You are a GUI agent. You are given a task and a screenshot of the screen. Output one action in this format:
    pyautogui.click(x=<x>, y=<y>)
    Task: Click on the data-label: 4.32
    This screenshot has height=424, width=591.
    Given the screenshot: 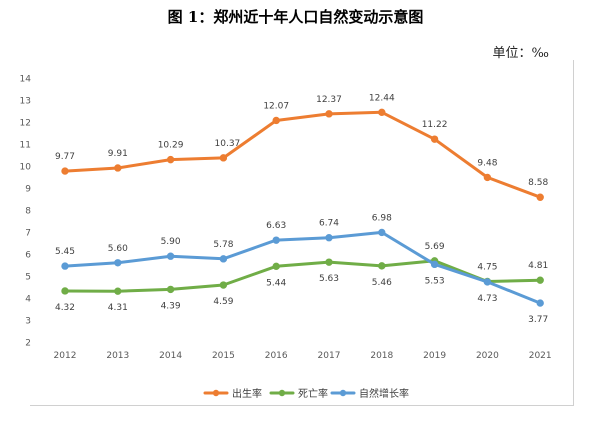 What is the action you would take?
    pyautogui.click(x=65, y=308)
    